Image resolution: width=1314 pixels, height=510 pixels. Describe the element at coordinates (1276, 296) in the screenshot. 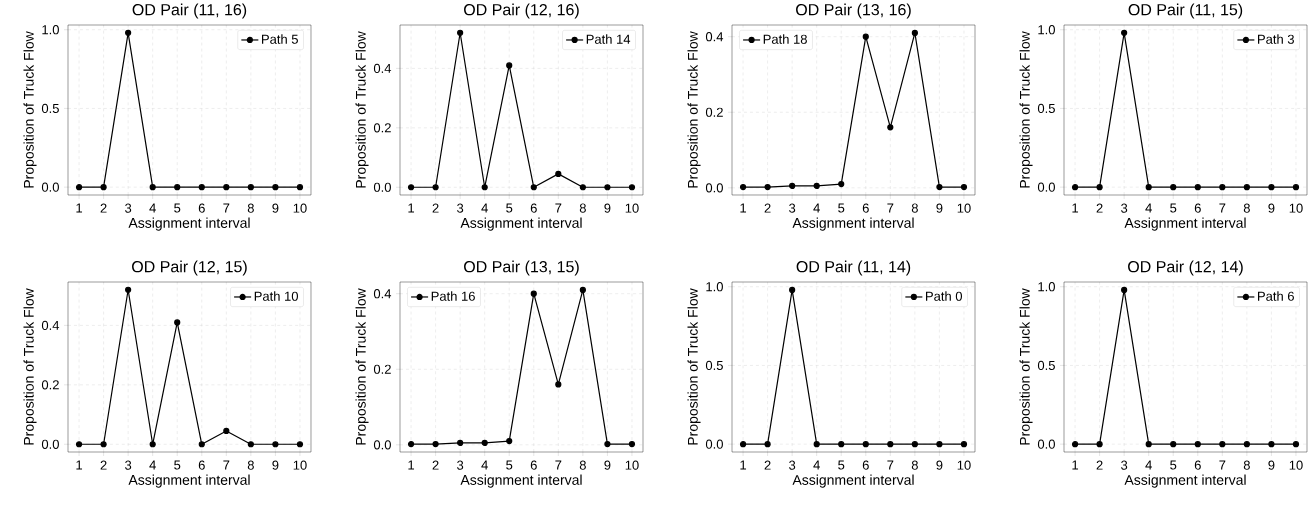

I see `legend-label: Path 6` at that location.